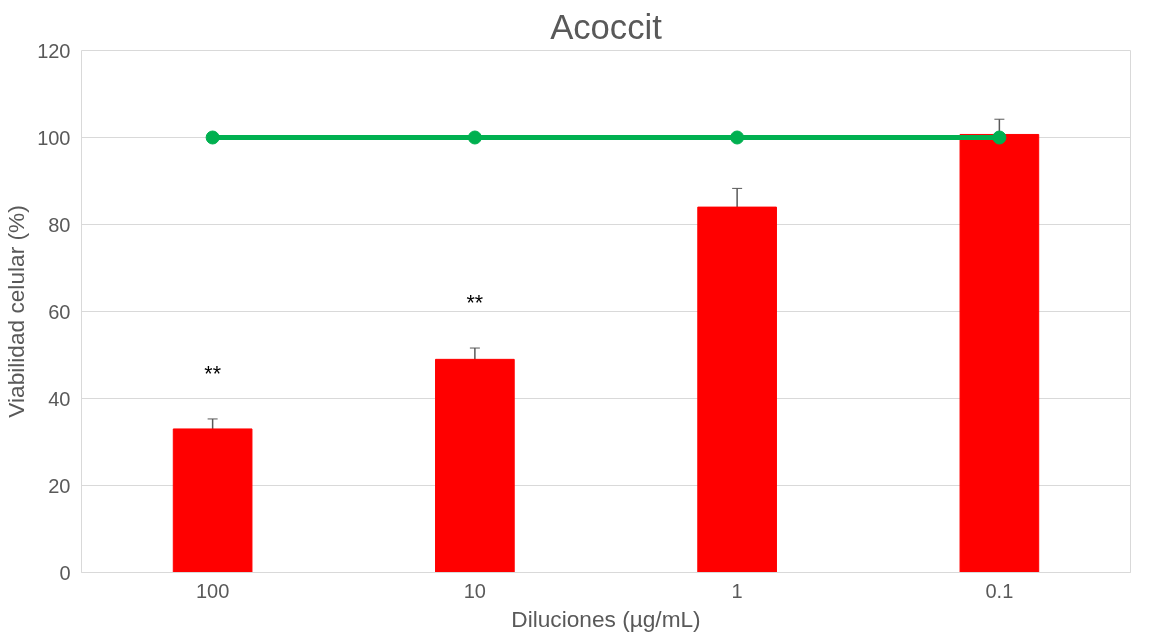 Image resolution: width=1152 pixels, height=636 pixels. Describe the element at coordinates (474, 590) in the screenshot. I see `x-tick-label: 10` at that location.